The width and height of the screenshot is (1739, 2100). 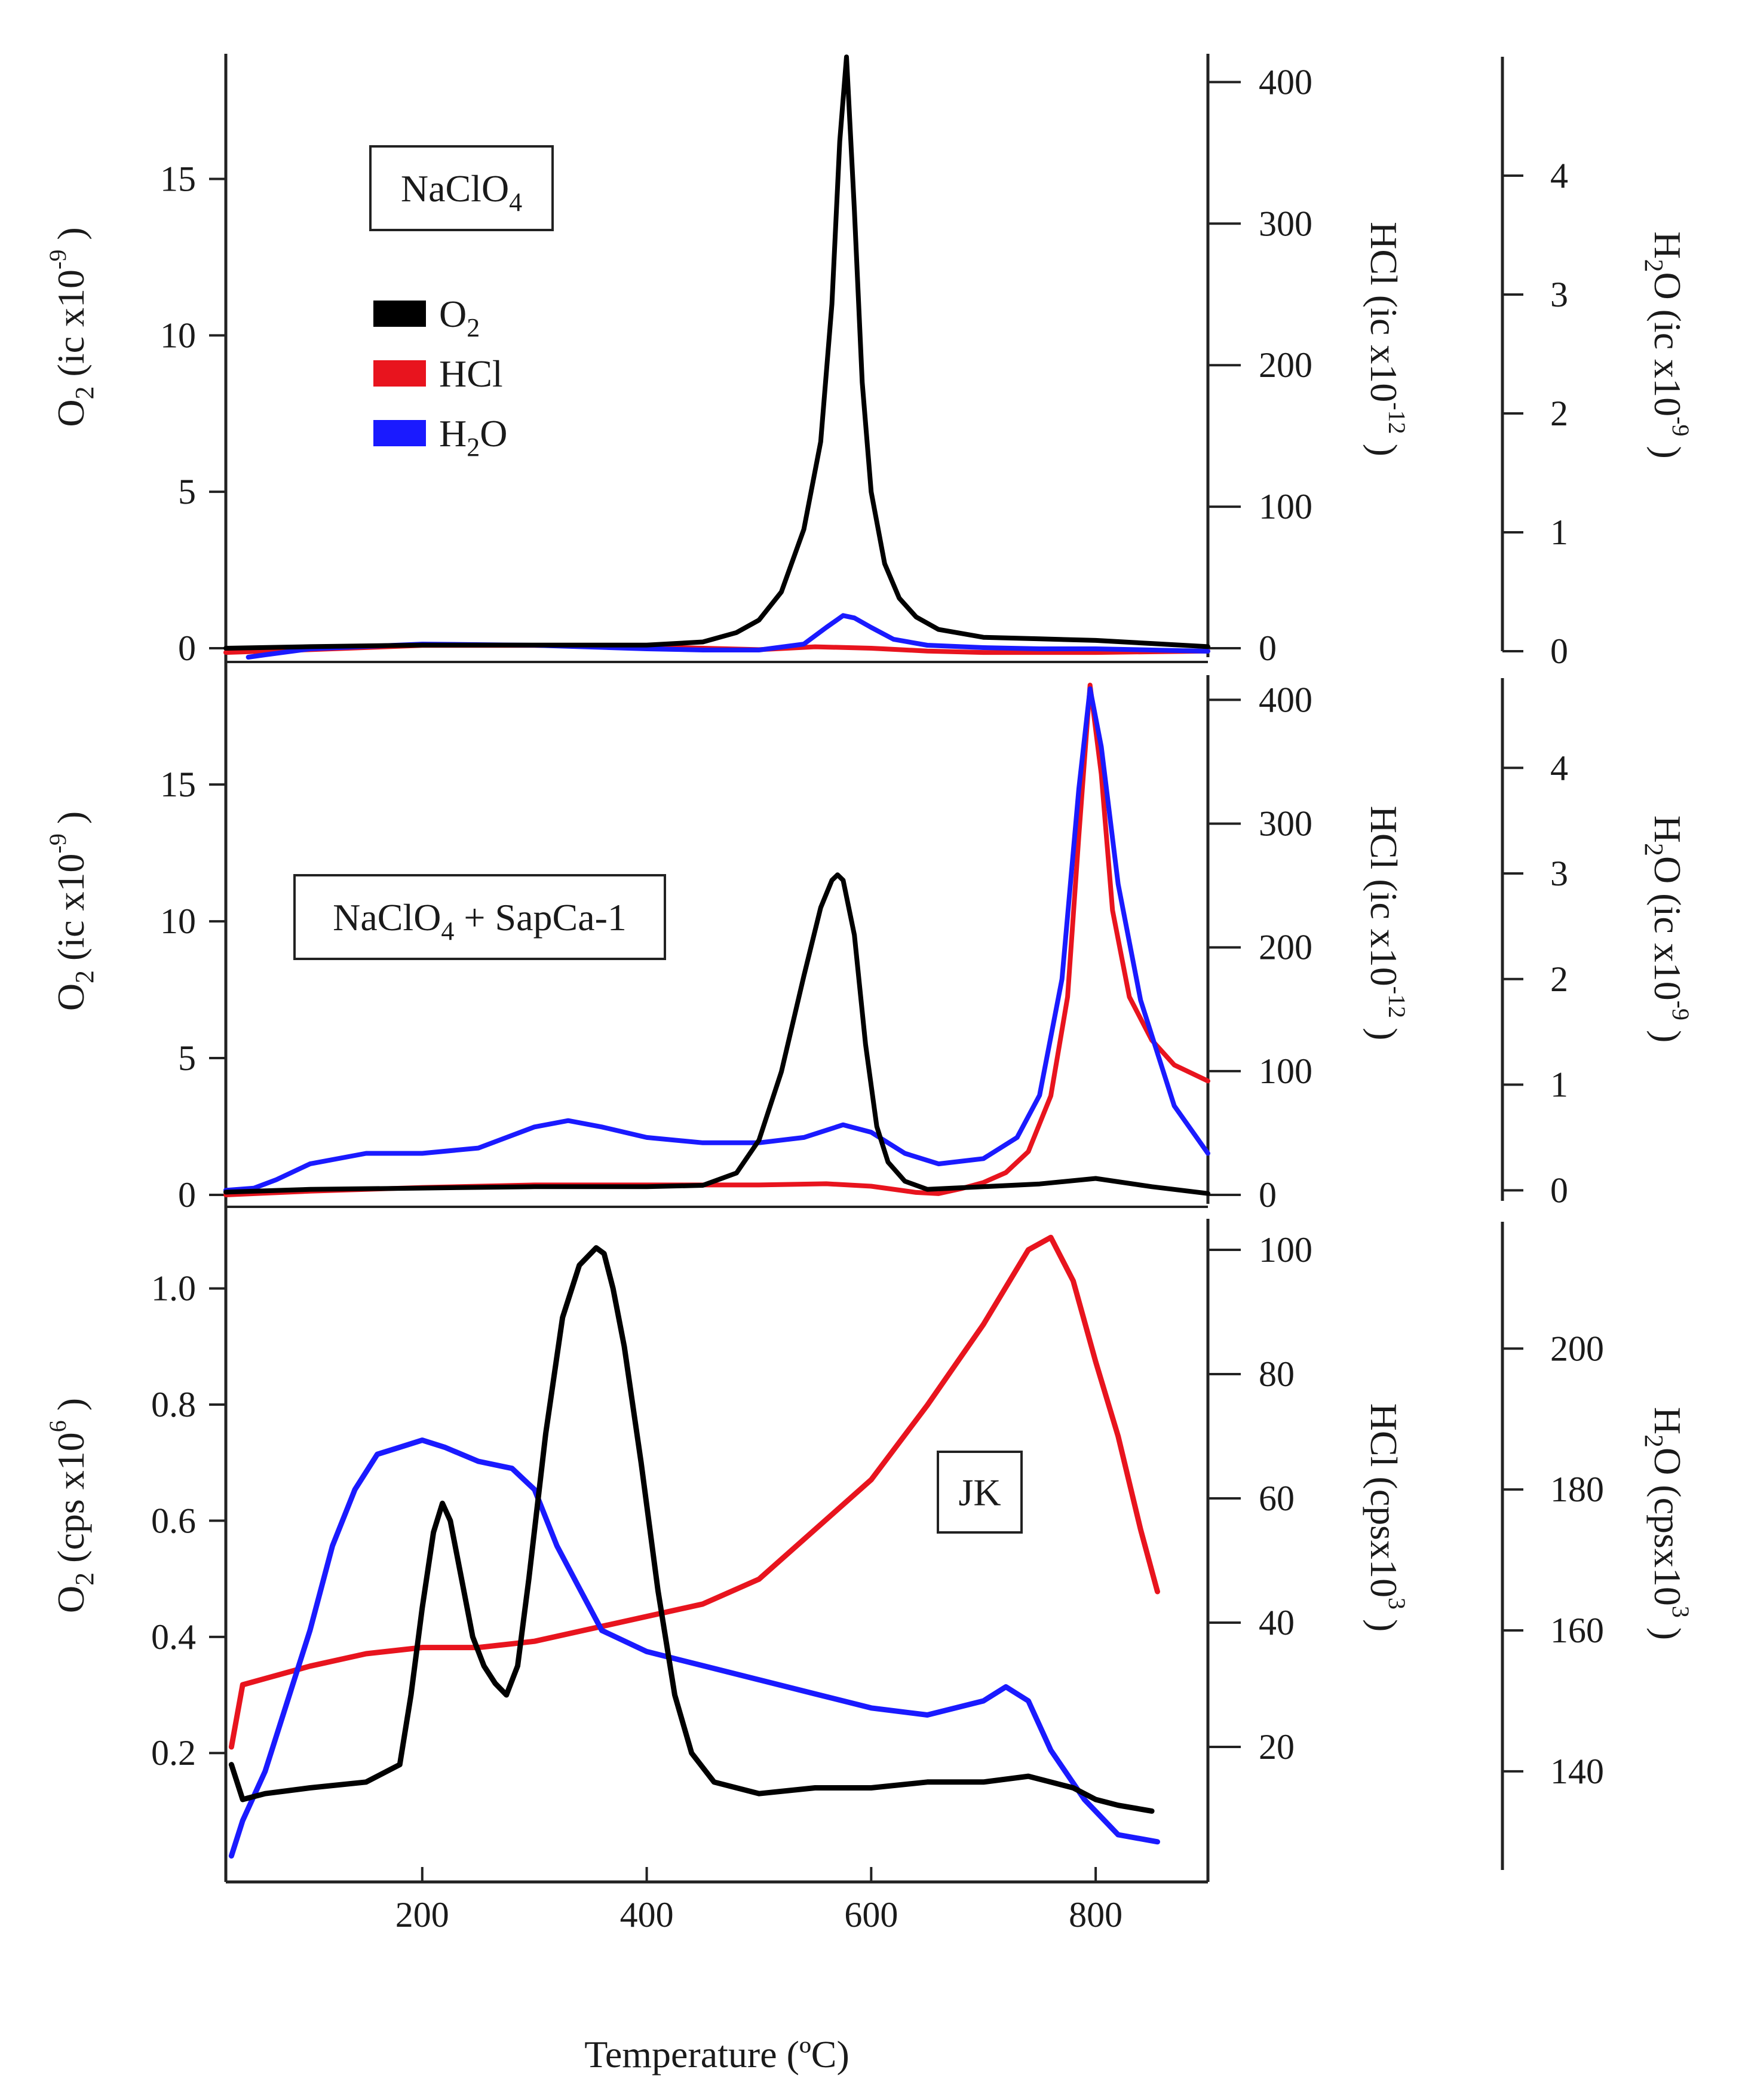 What do you see at coordinates (174, 1289) in the screenshot?
I see `left-tick-label: 1.0` at bounding box center [174, 1289].